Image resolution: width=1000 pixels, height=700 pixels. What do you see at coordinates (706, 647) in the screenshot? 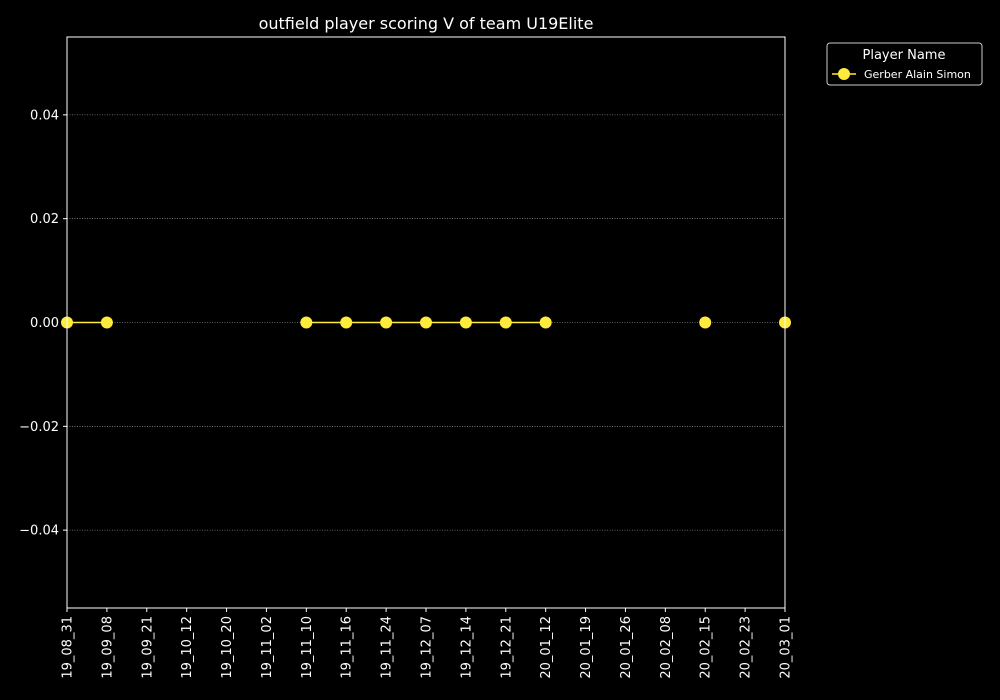
I see `x-tick-label: 20_02_15` at bounding box center [706, 647].